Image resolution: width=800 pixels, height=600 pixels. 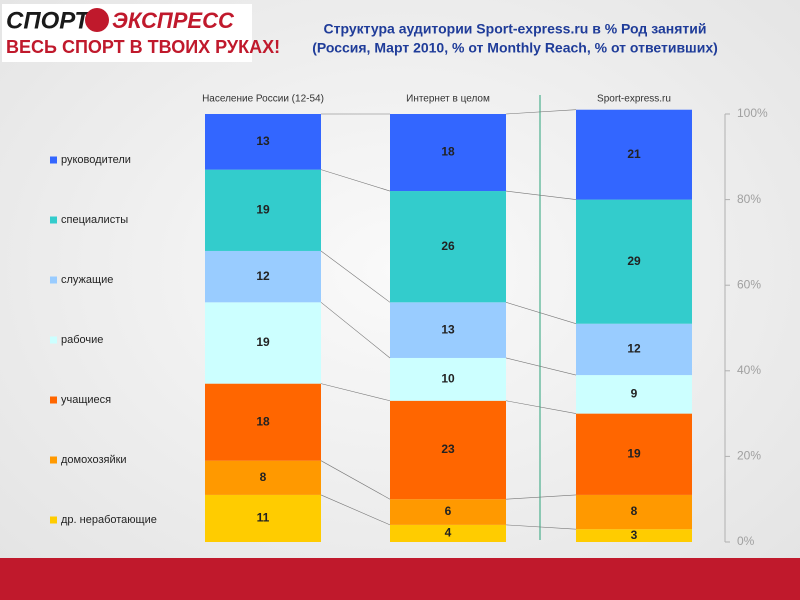 What do you see at coordinates (87, 280) in the screenshot?
I see `legend-label: служащие` at bounding box center [87, 280].